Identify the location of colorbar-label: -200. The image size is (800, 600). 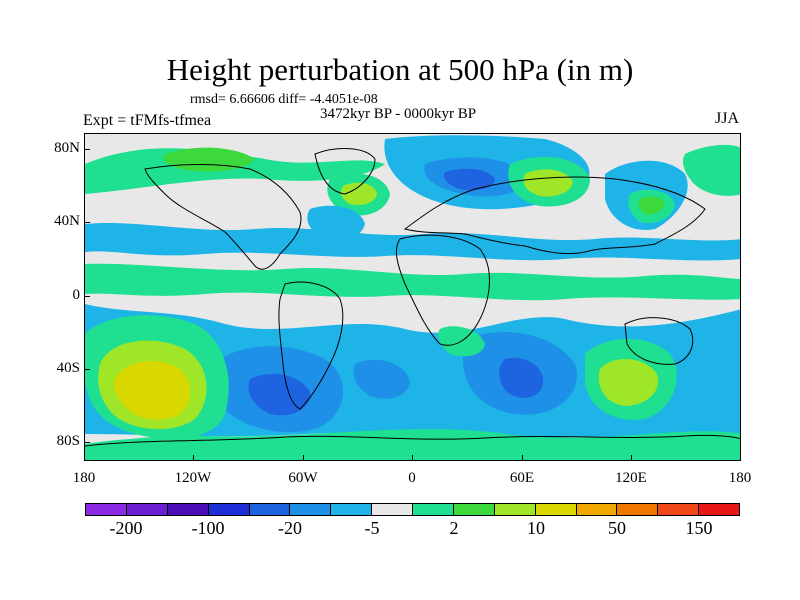
(126, 528).